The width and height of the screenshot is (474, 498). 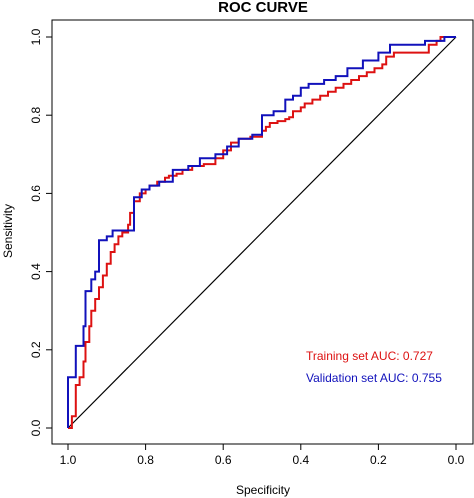 What do you see at coordinates (8, 231) in the screenshot?
I see `y-axis-label: Sensitivity` at bounding box center [8, 231].